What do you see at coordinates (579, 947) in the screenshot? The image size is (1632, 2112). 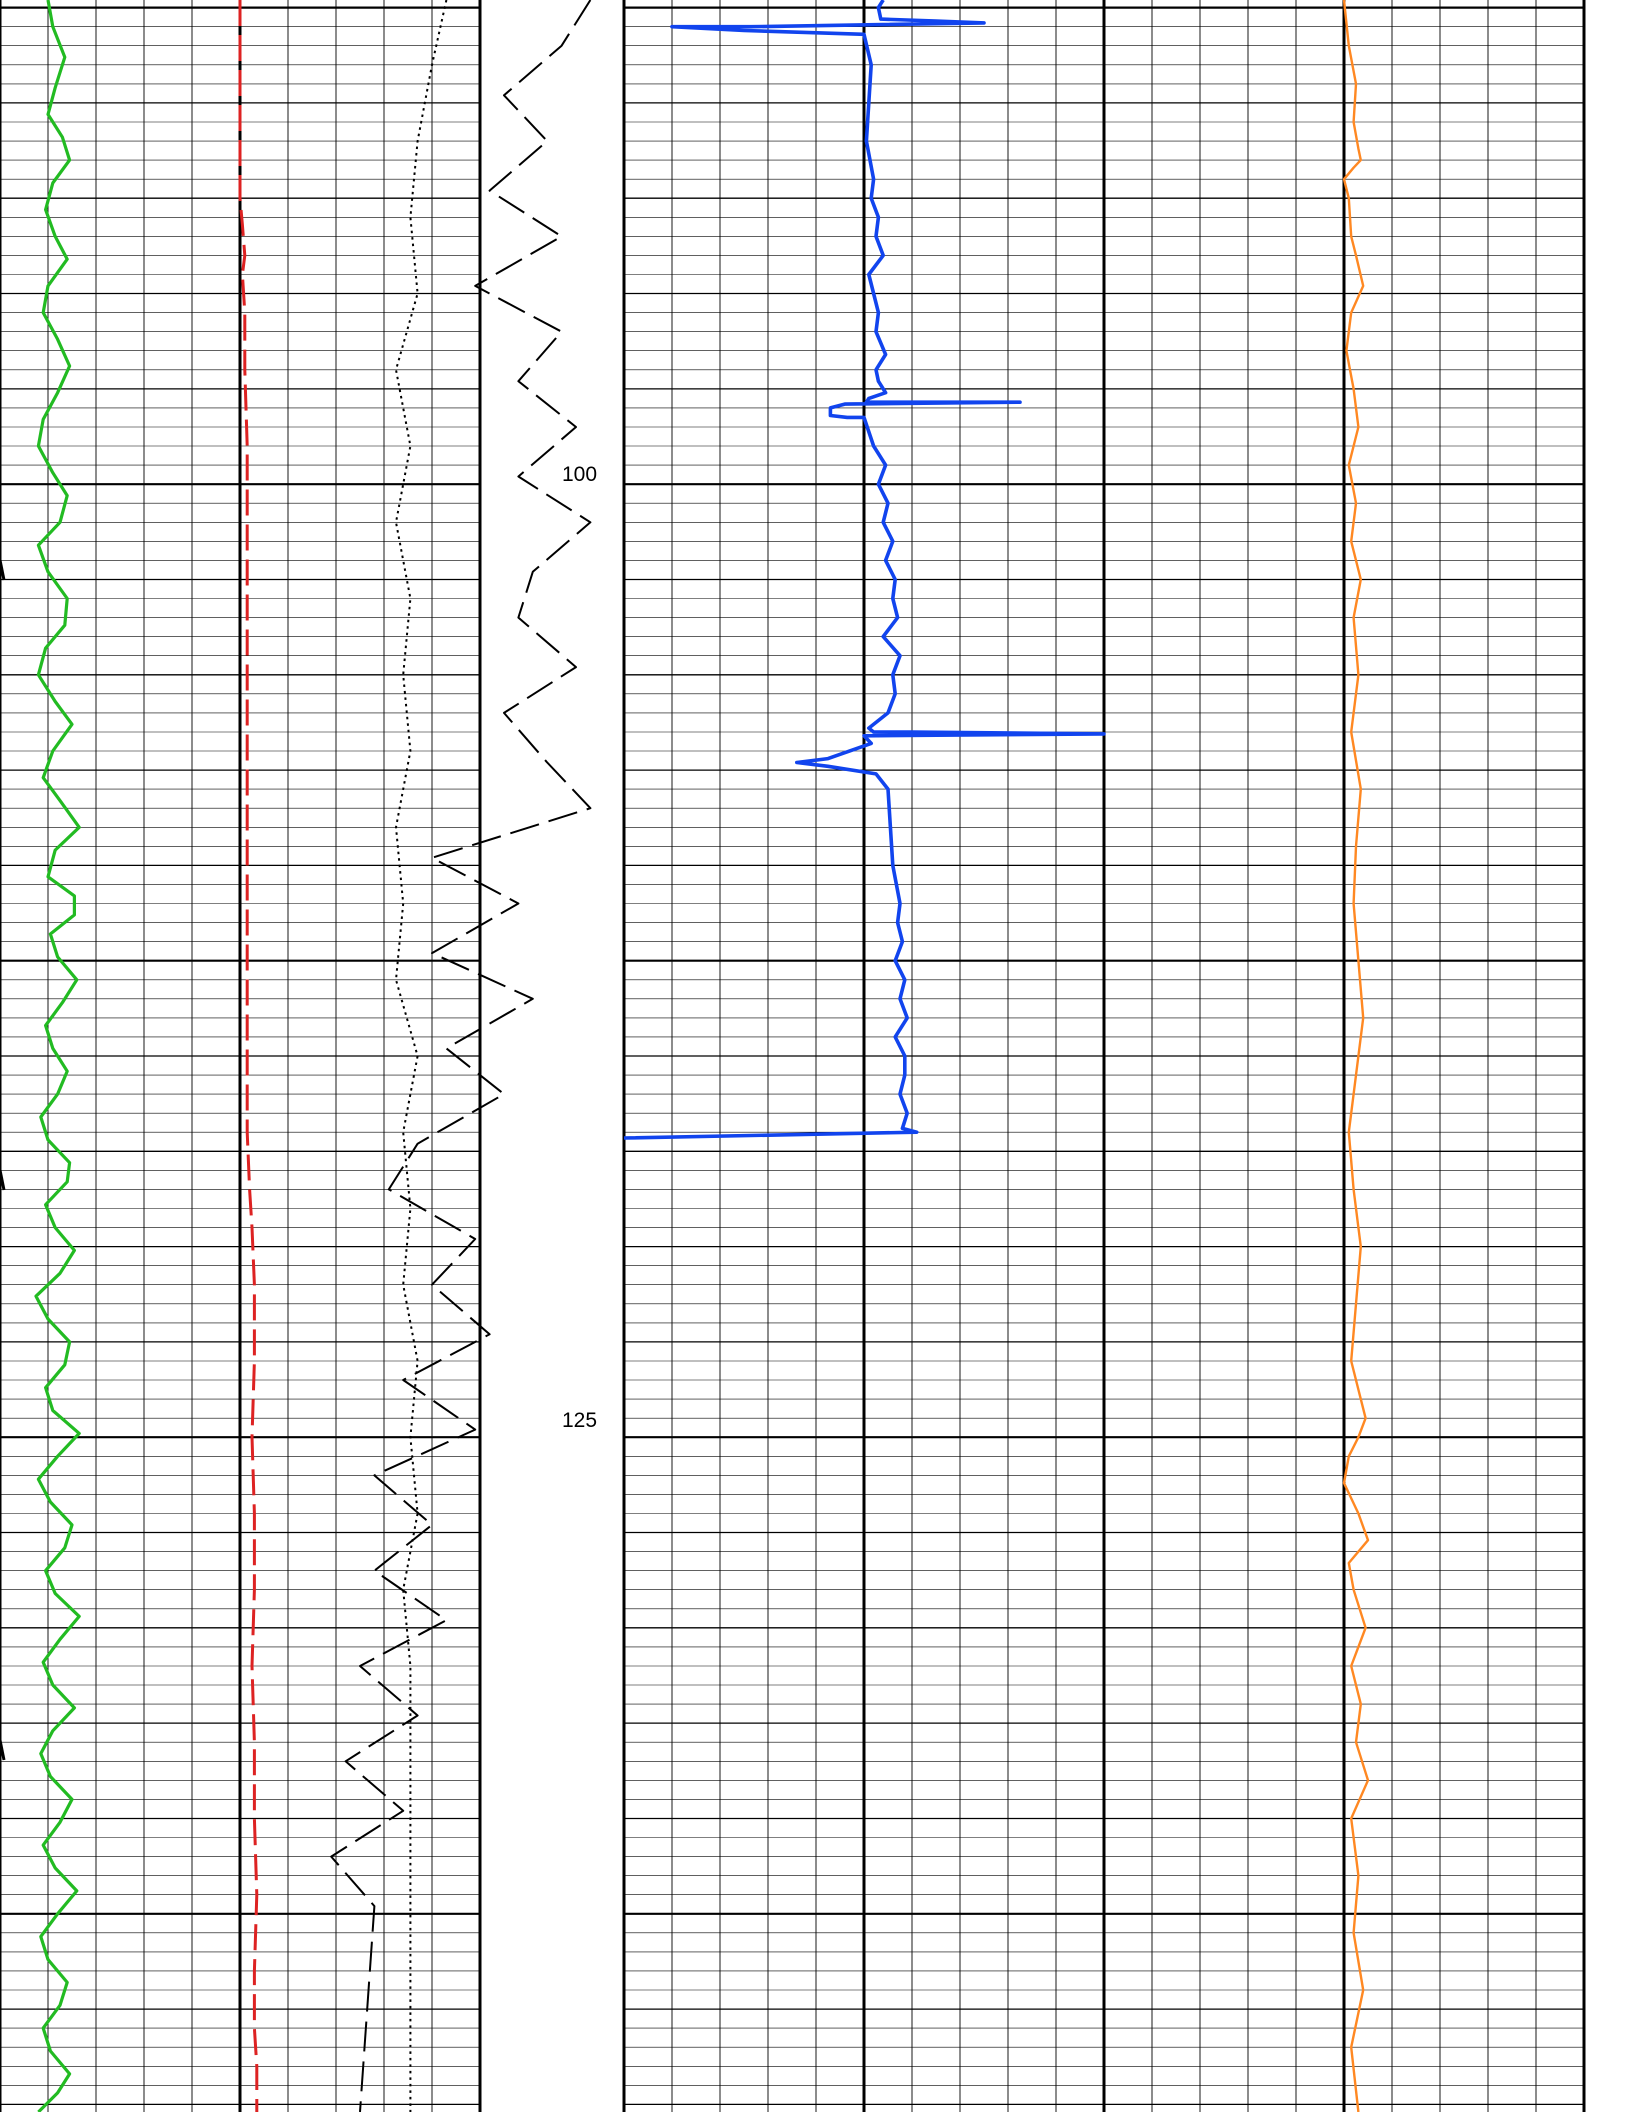 I see `depth-label-layer: 100 125` at bounding box center [579, 947].